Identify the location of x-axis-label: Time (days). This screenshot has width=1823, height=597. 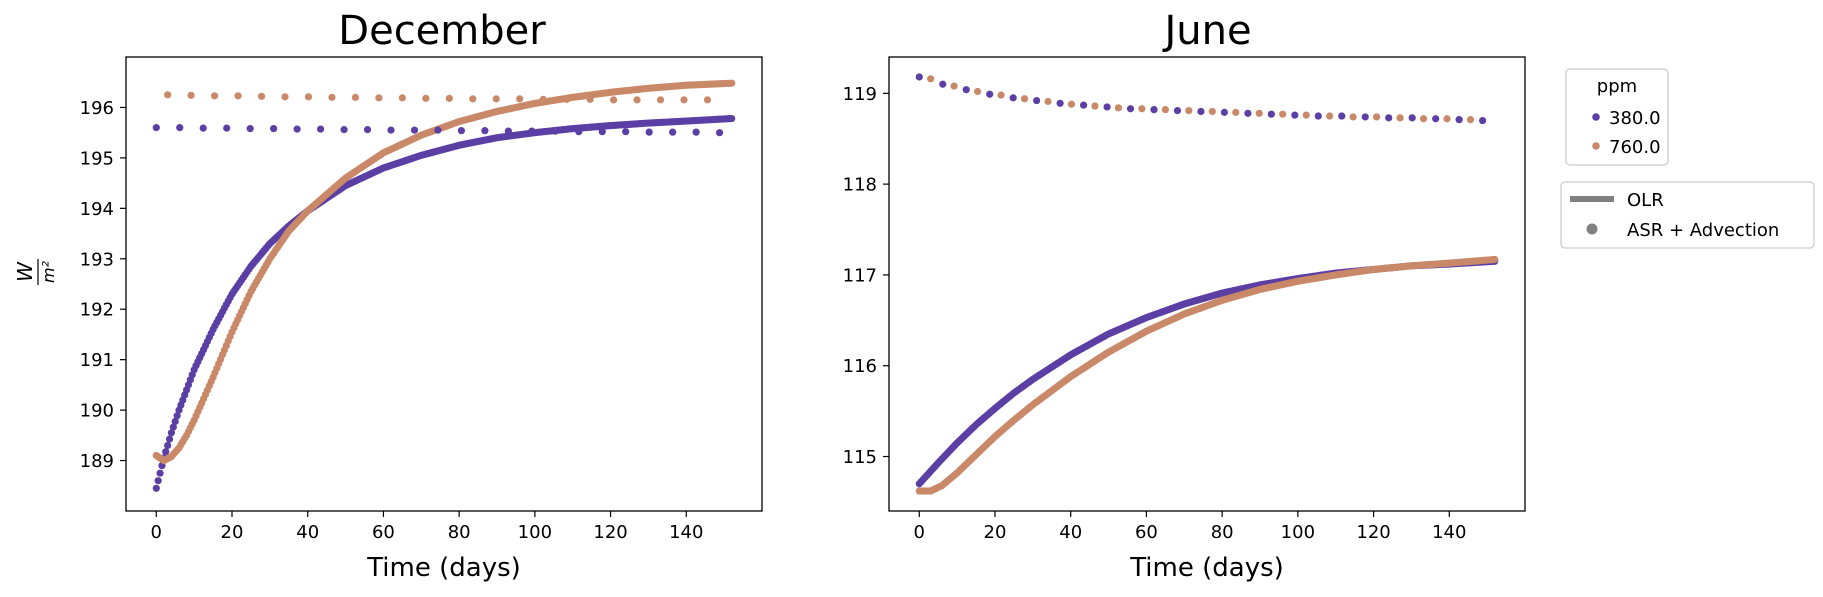
(443, 568).